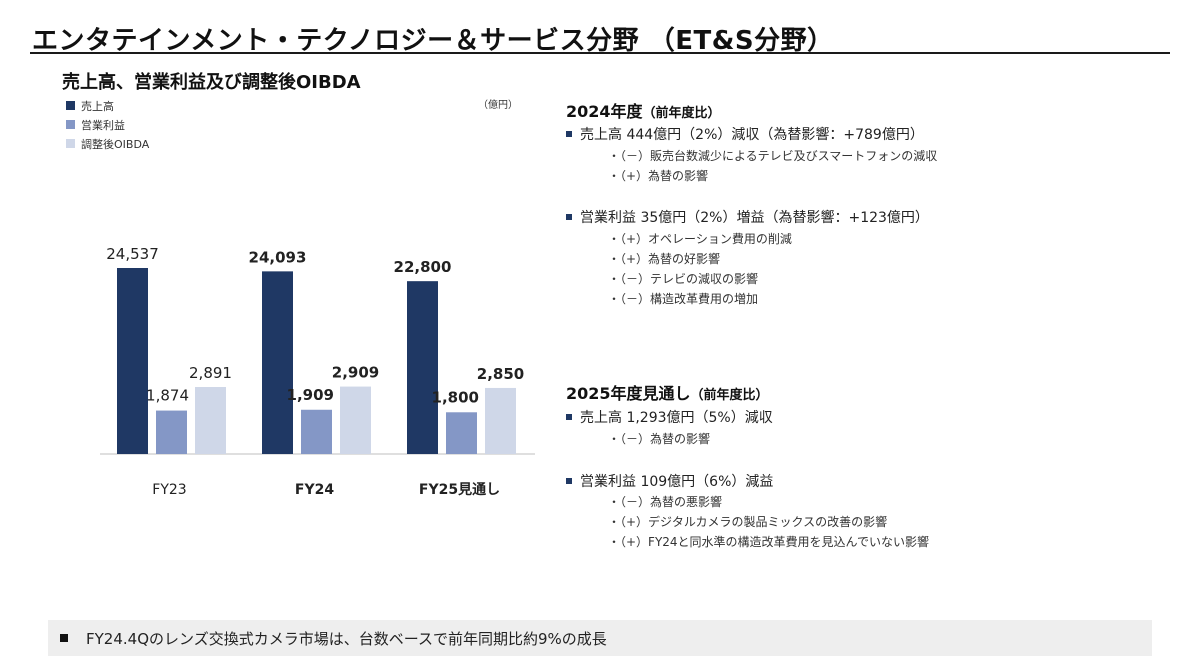 The height and width of the screenshot is (656, 1200). Describe the element at coordinates (751, 166) in the screenshot. I see `fy2024-sales-items: ・（－）販売台数減少によるテレビ及びスマートフォンの減収 ・（+）為替の影響` at that location.